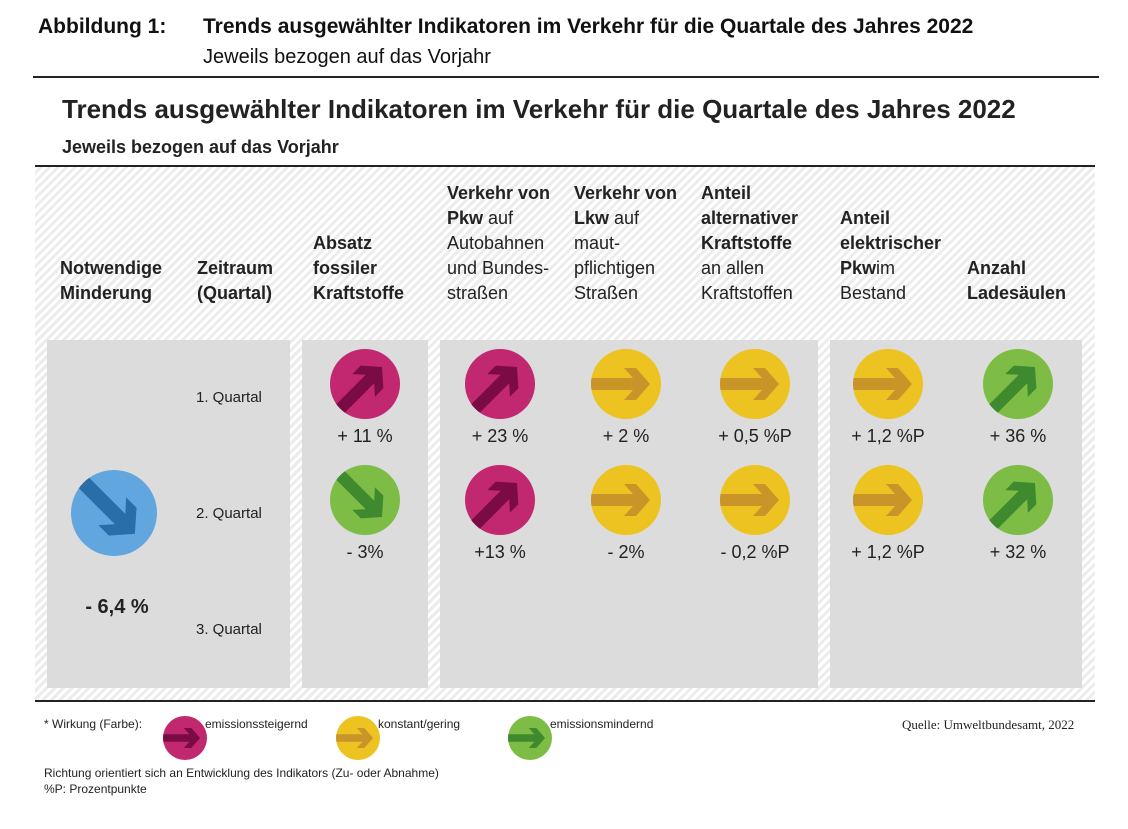 This screenshot has height=829, width=1128. Describe the element at coordinates (755, 552) in the screenshot. I see `trend-value: - 0,2 %P` at that location.